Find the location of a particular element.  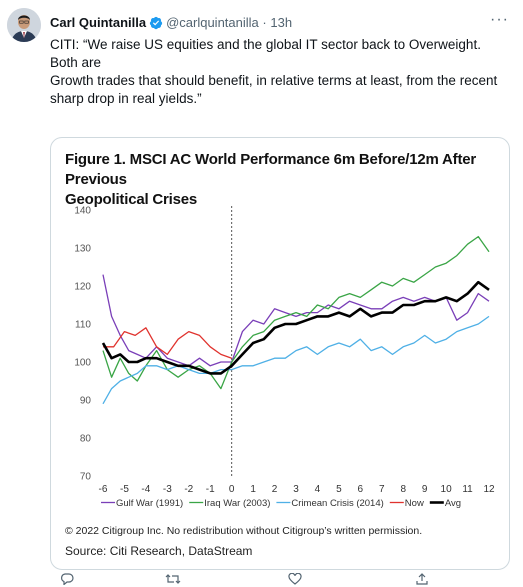

x-tick-label: 11 is located at coordinates (467, 489).